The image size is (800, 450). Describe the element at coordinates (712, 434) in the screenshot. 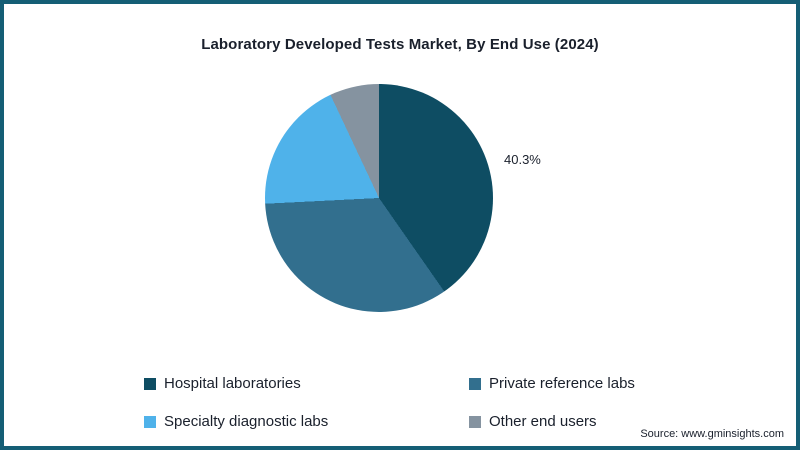

I see `source-attribution: Source: www.gminsights.com` at that location.